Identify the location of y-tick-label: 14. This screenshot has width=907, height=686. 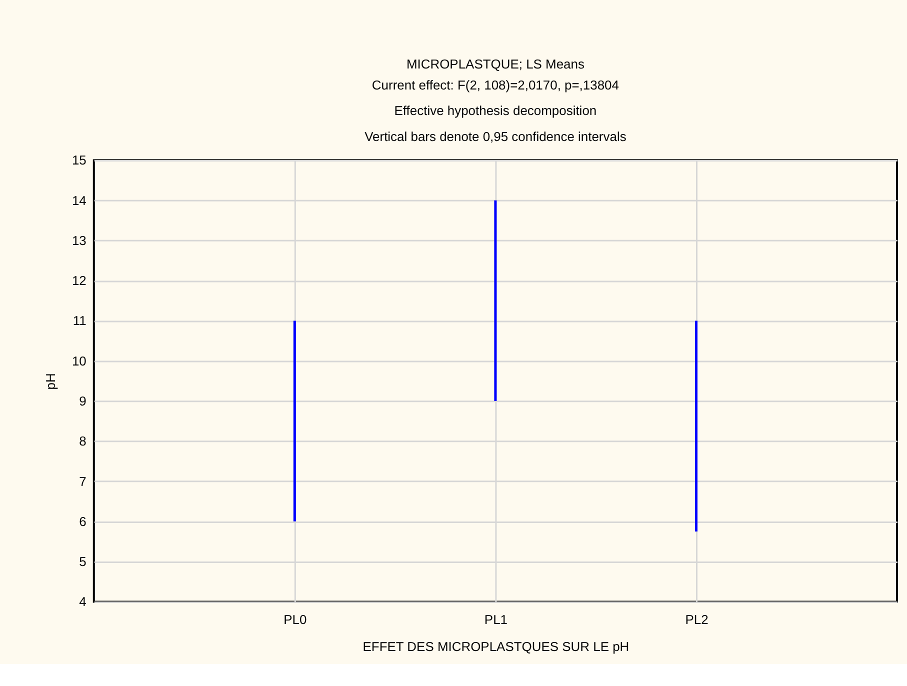
(79, 200).